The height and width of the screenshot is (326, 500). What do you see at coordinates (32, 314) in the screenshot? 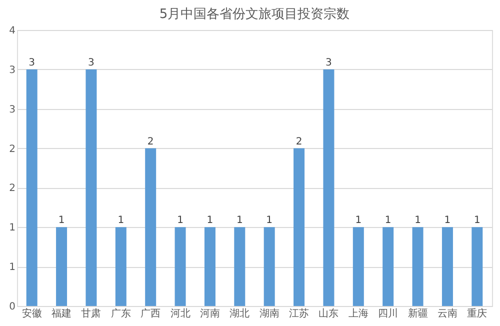
I see `x-tick-label: 安徽` at bounding box center [32, 314].